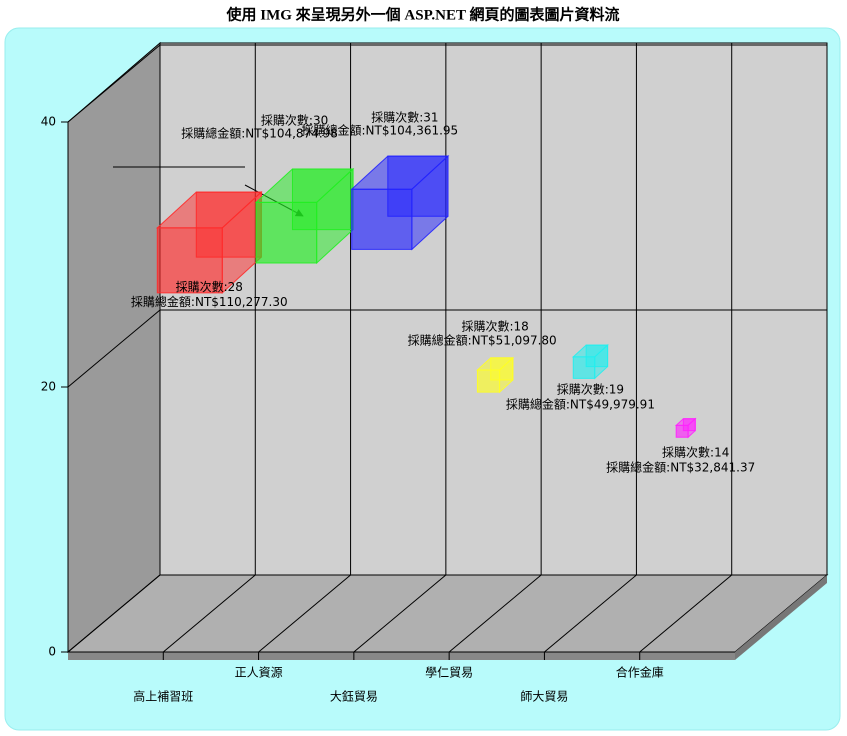 The image size is (847, 736). I want to click on data-label: 採購總金額:NT$49,979.91, so click(580, 403).